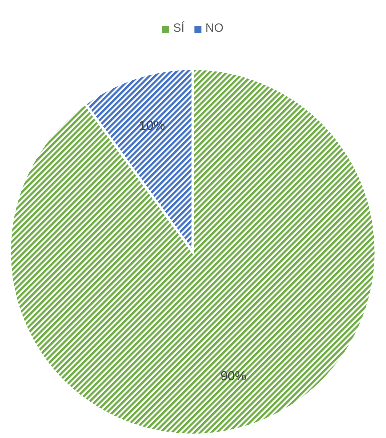 Image resolution: width=386 pixels, height=438 pixels. I want to click on legend-label: SÍ, so click(179, 28).